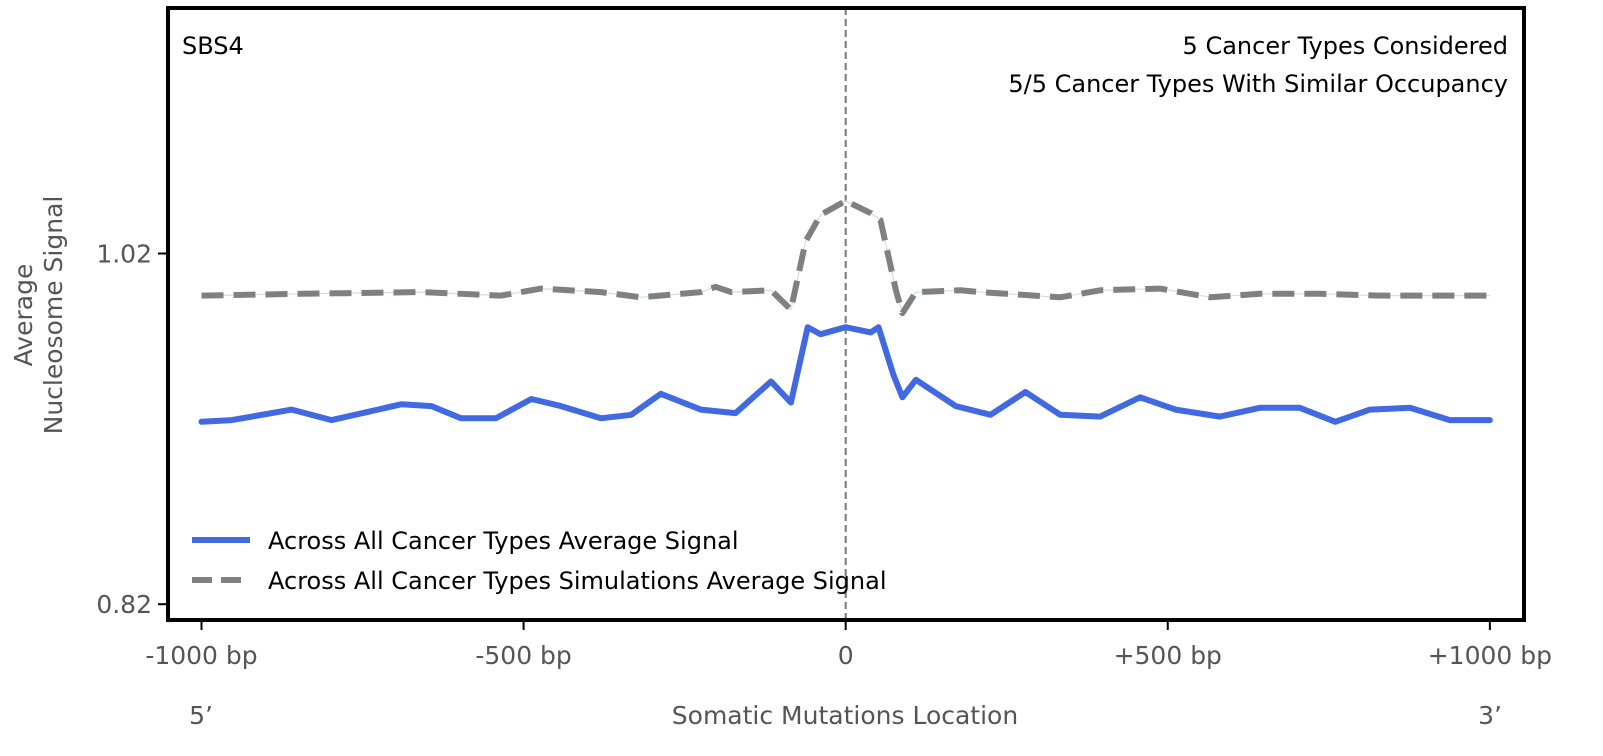 The height and width of the screenshot is (756, 1603). What do you see at coordinates (503, 541) in the screenshot?
I see `legend-label-observed: Across All Cancer Types Average Signal` at bounding box center [503, 541].